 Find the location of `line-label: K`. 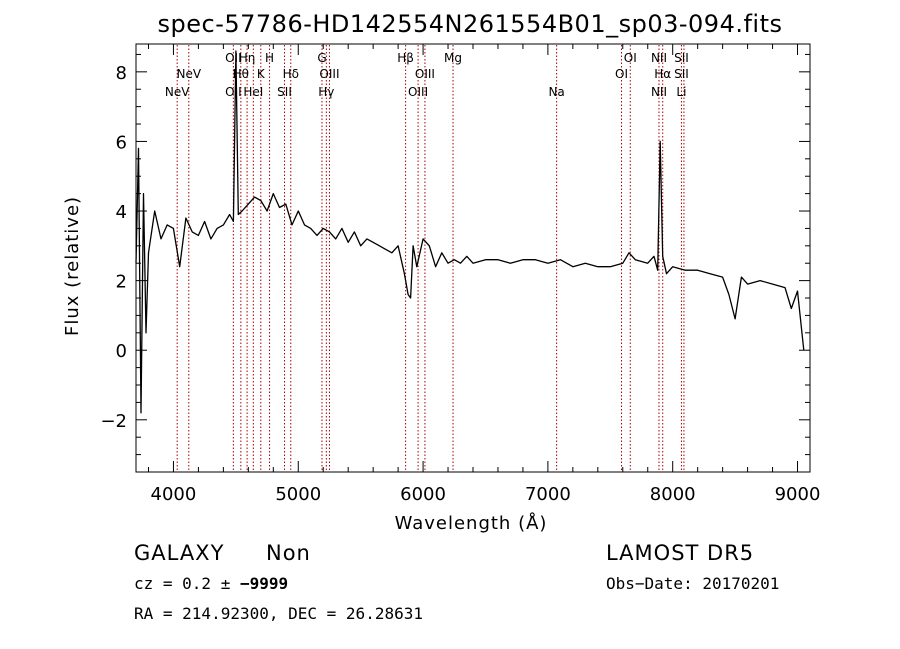

line-label: K is located at coordinates (261, 74).